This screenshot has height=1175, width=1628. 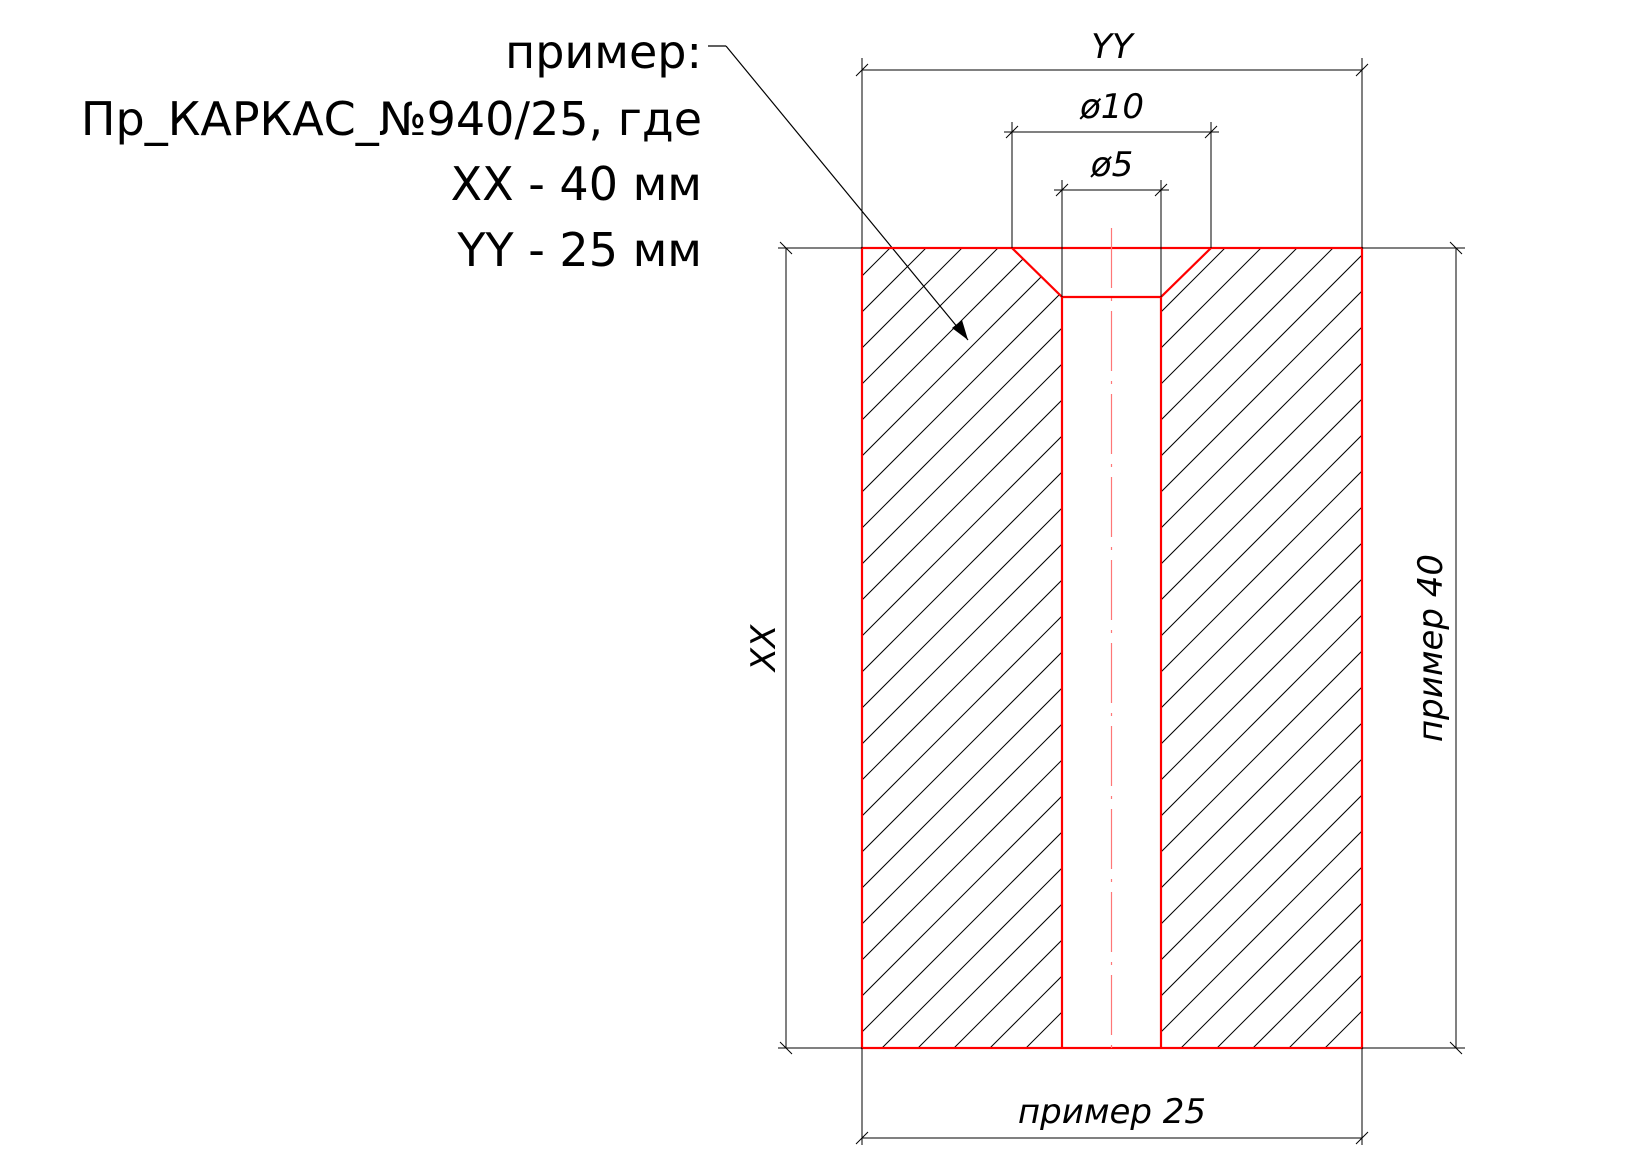 I want to click on note-yy-line: YY - 25 мм, so click(x=579, y=250).